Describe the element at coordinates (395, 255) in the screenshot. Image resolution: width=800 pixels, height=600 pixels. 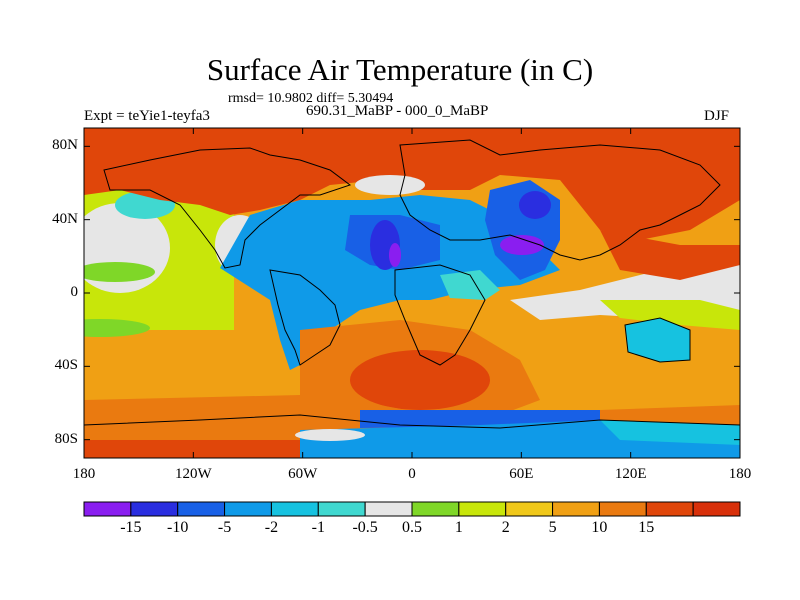
I see `field-atlantic-extreme` at that location.